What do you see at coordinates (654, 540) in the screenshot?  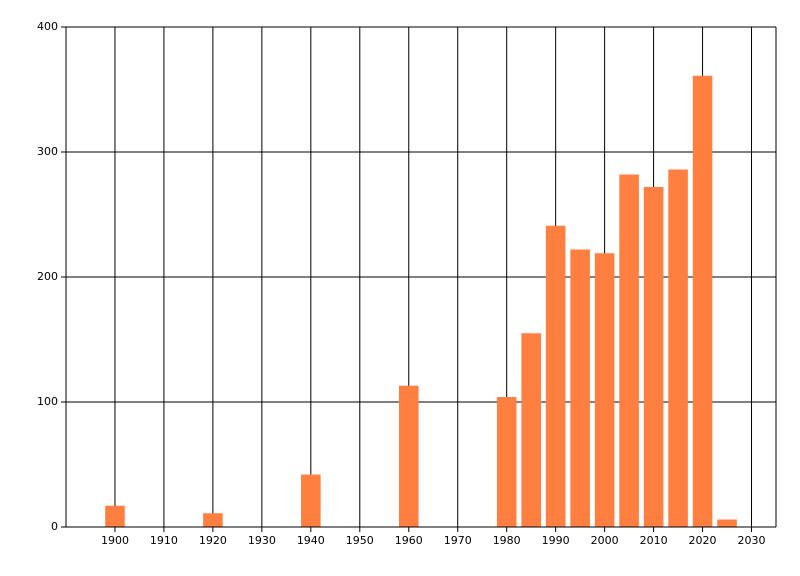 I see `x-tick-label: 2010` at bounding box center [654, 540].